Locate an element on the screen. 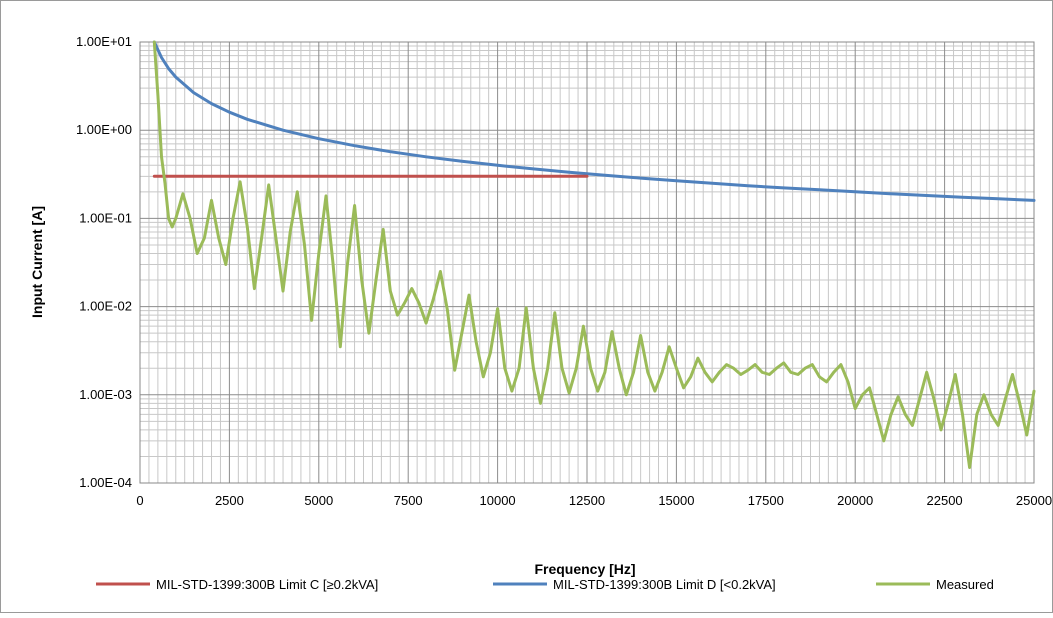 The width and height of the screenshot is (1053, 618). y-tick-label: 1.00E-02 is located at coordinates (105, 306).